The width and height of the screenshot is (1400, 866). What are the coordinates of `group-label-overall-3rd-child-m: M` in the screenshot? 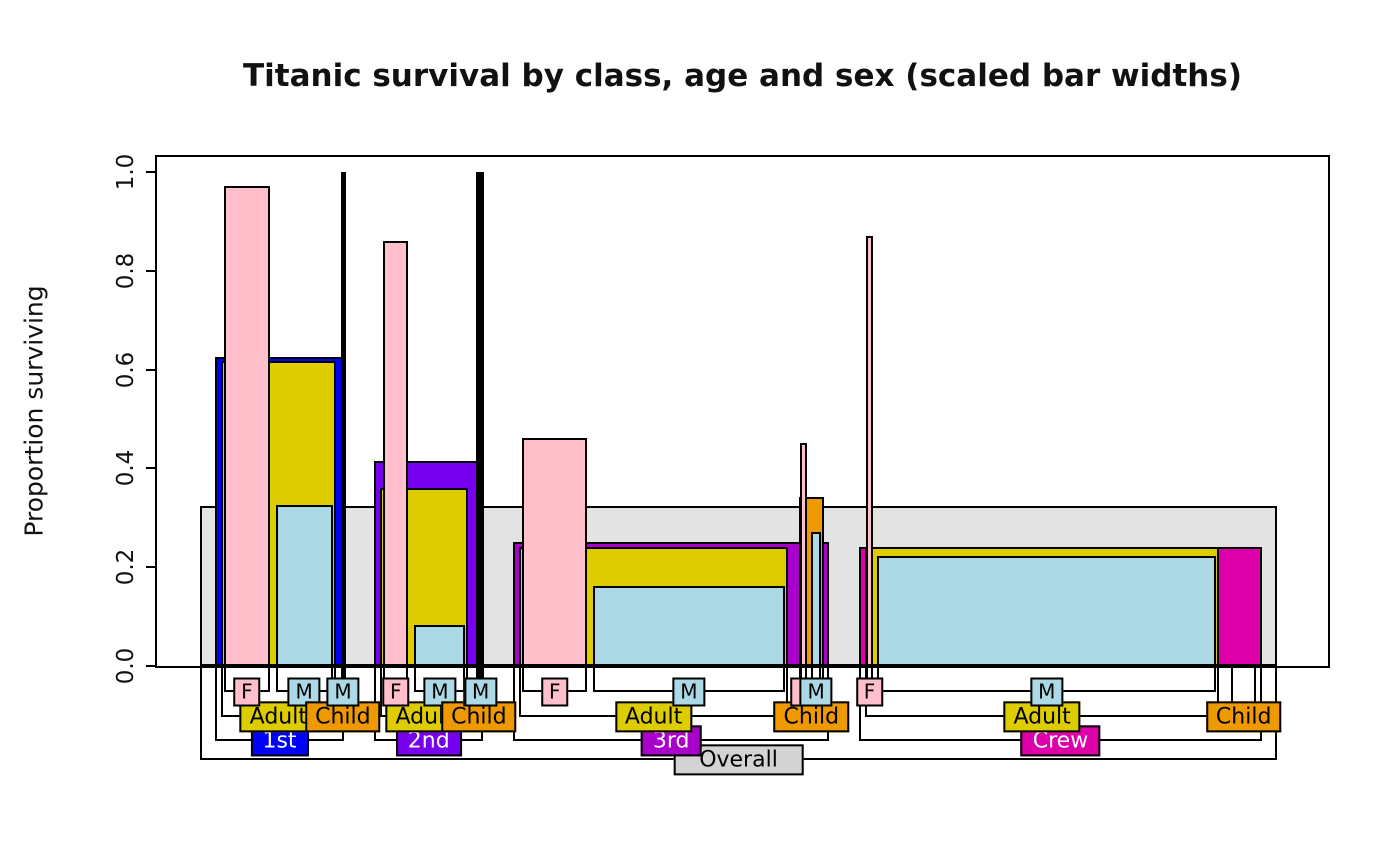 It's located at (816, 692).